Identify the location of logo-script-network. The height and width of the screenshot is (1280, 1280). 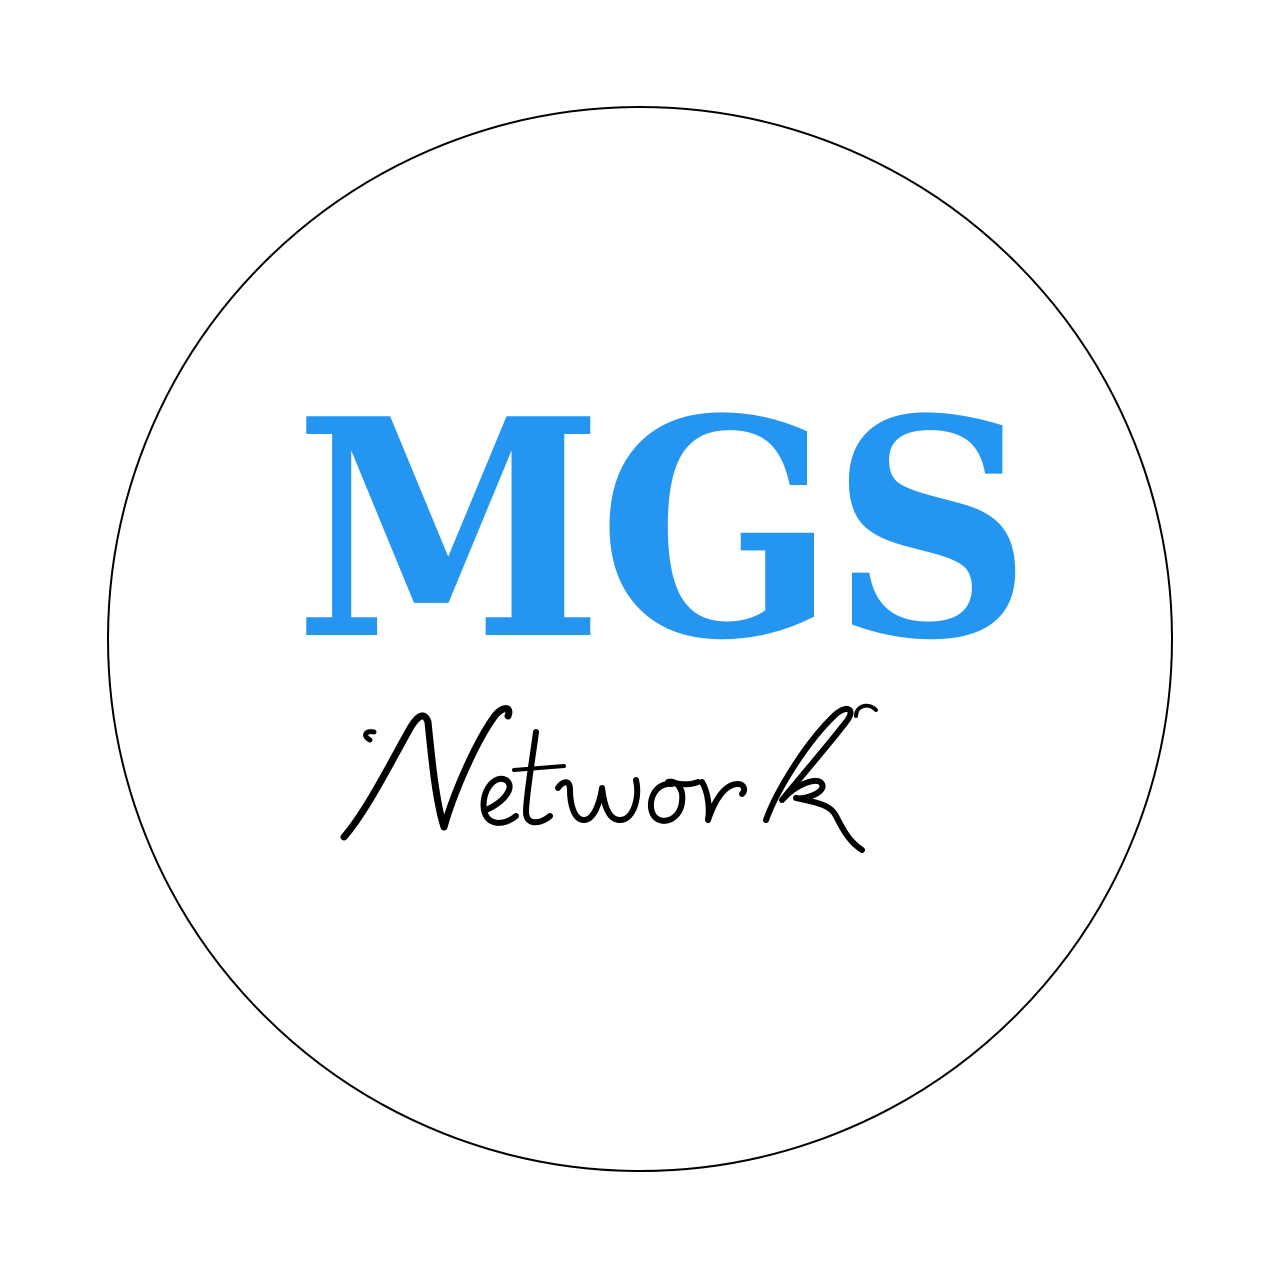
(631, 777).